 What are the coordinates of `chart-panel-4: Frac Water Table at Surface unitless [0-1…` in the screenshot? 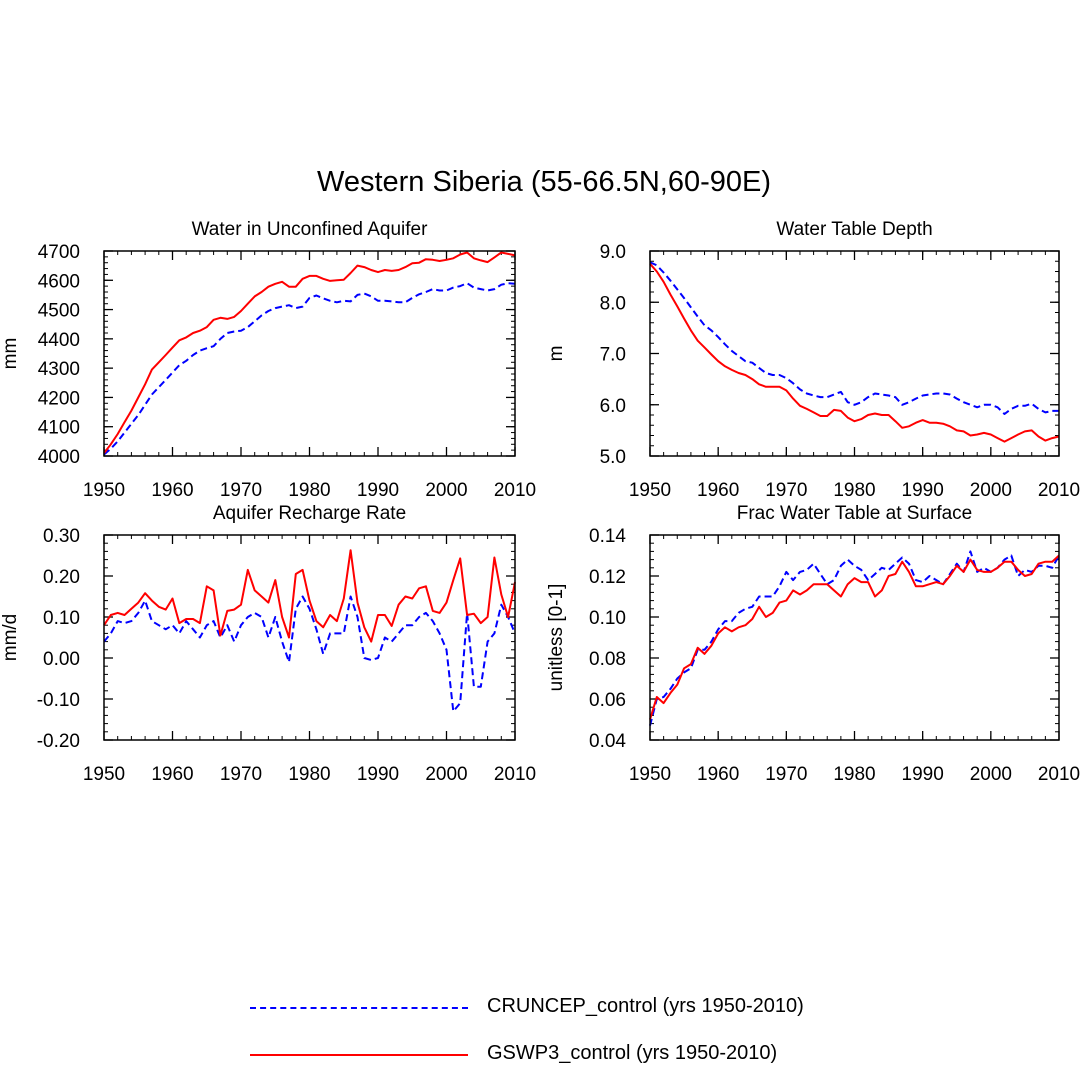 It's located at (813, 644).